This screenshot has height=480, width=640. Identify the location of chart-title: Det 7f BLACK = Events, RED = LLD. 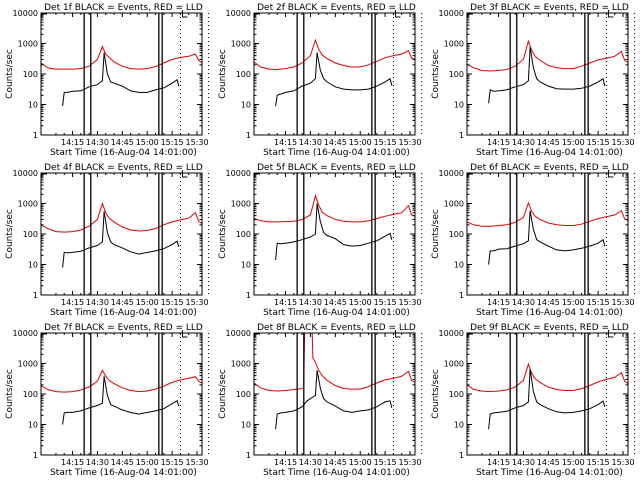
(123, 328).